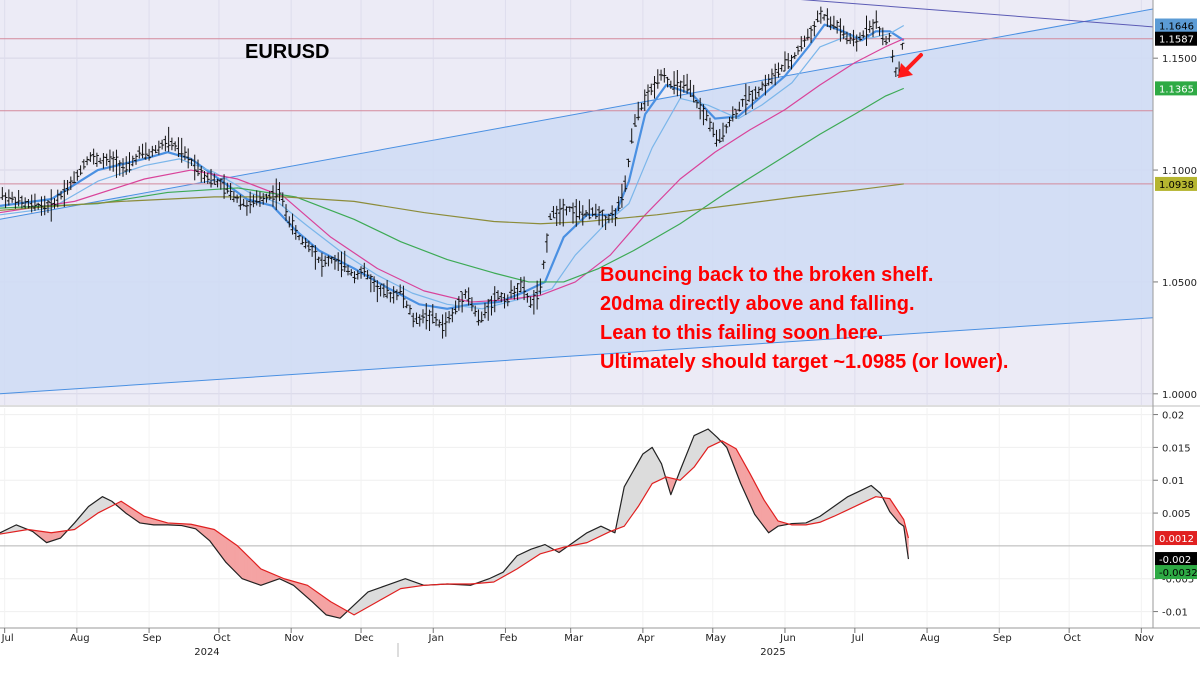  I want to click on x-tick-label: Apr, so click(646, 638).